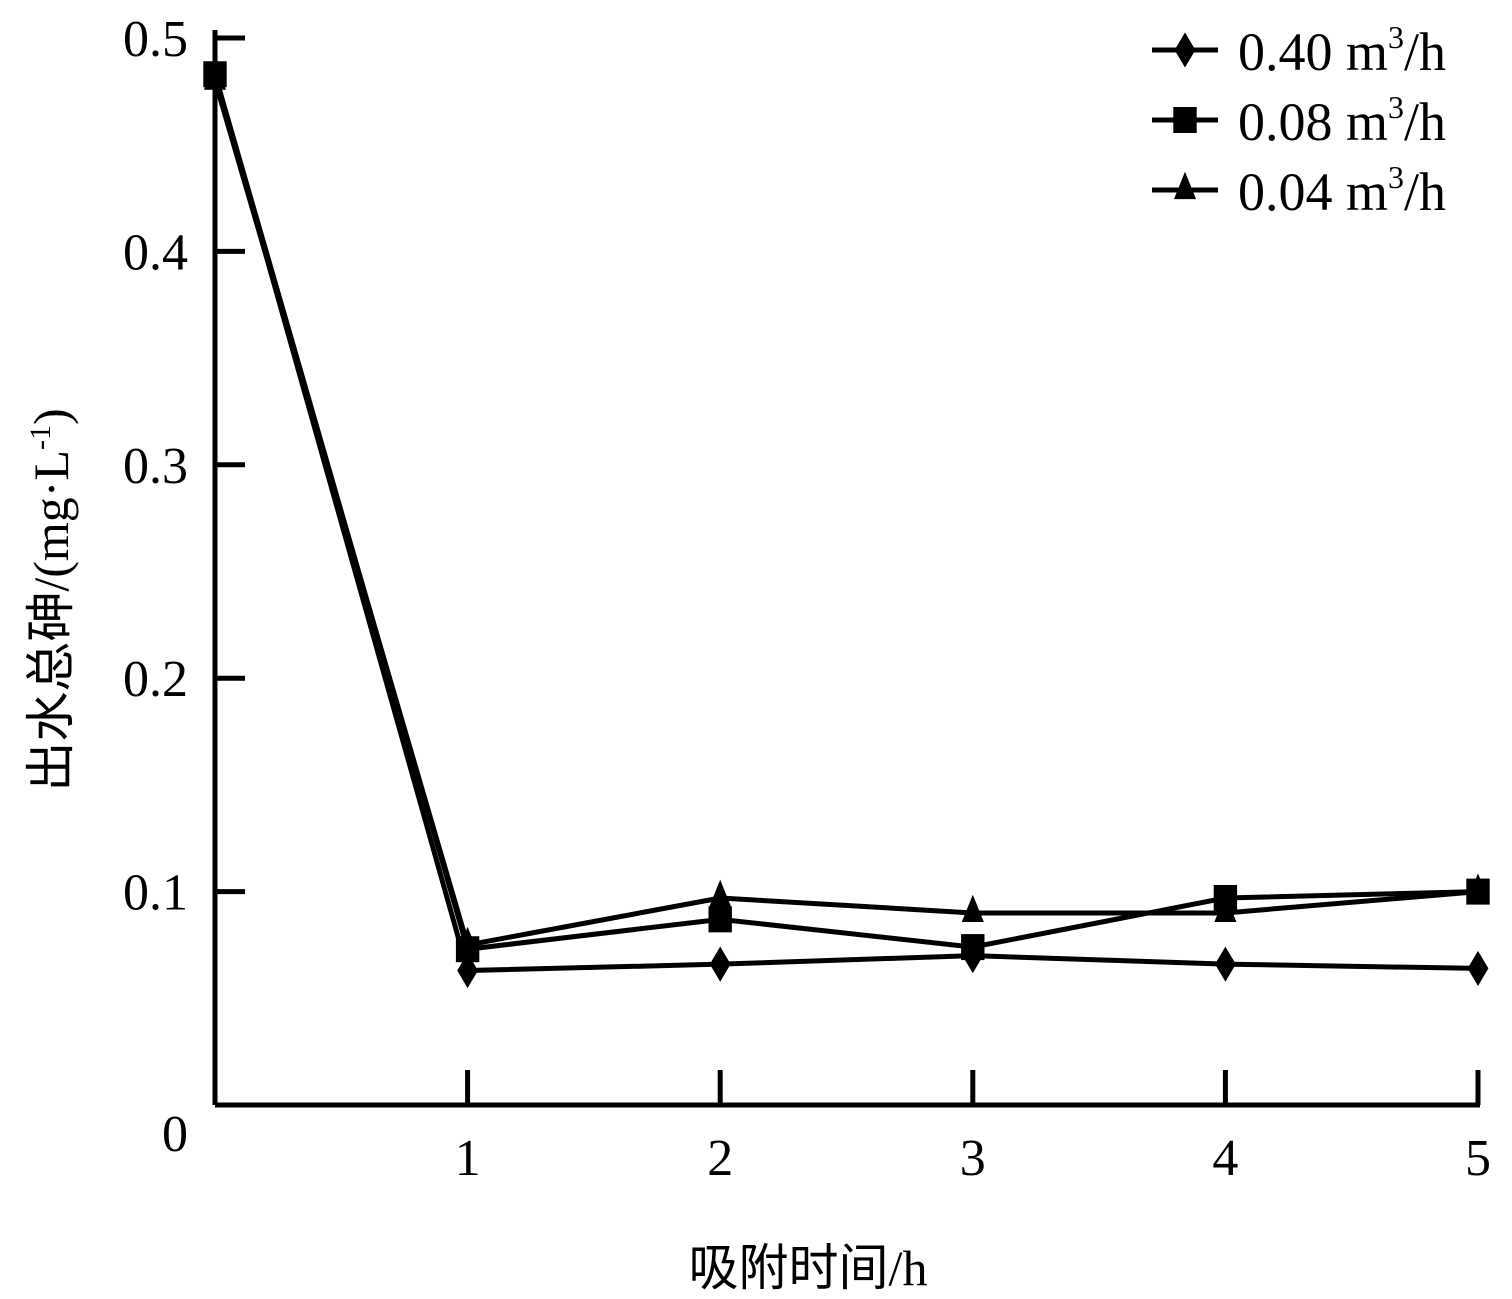 The image size is (1512, 1299). What do you see at coordinates (973, 1158) in the screenshot?
I see `x-tick-label: 3` at bounding box center [973, 1158].